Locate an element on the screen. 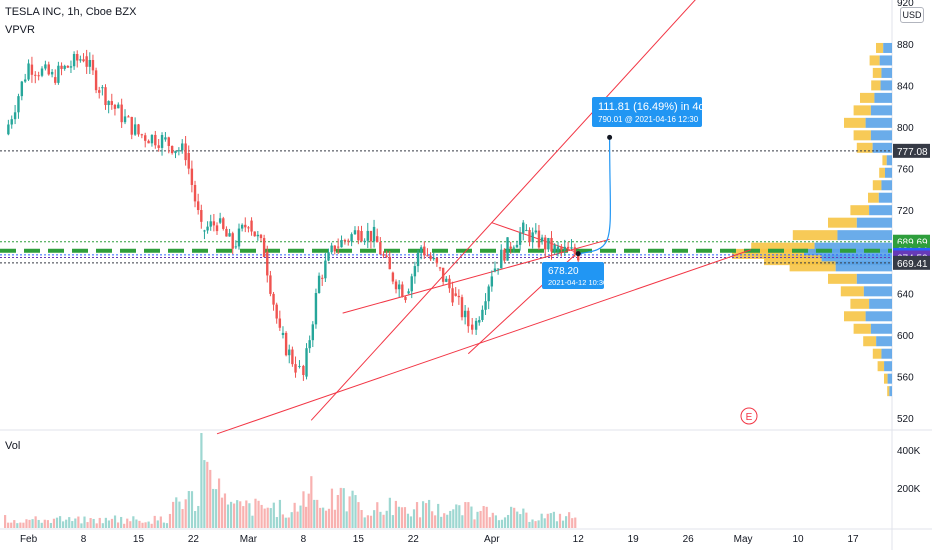  x-tick-label: 15 is located at coordinates (359, 539).